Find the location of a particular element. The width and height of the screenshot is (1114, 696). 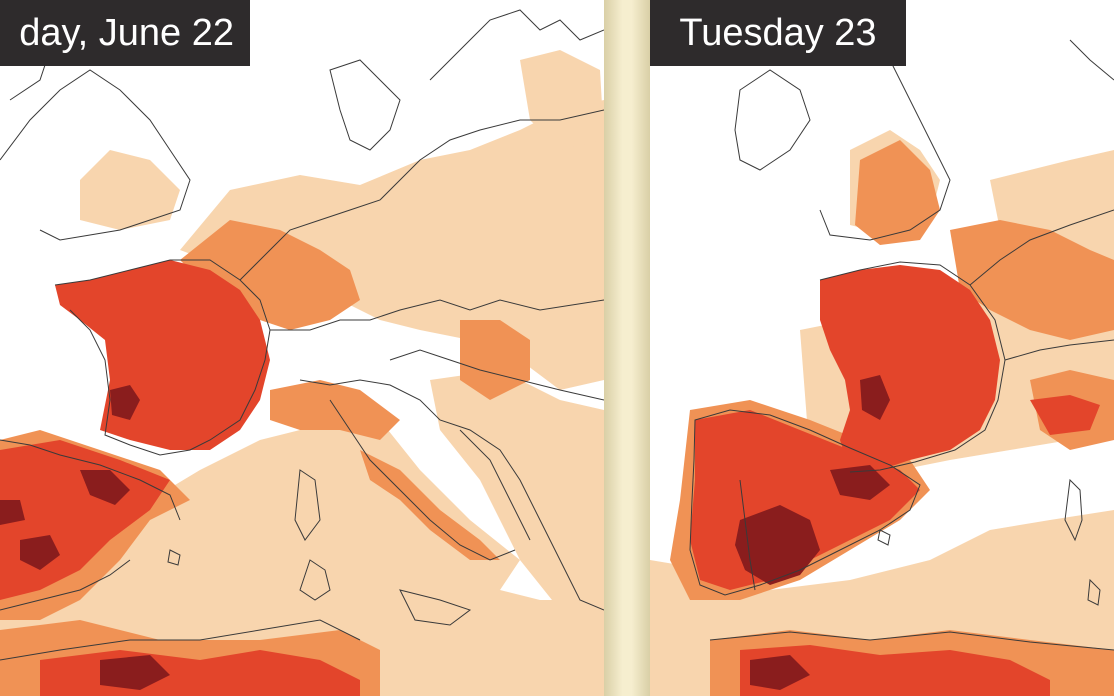

date-label-left: day, June 22 is located at coordinates (125, 33).